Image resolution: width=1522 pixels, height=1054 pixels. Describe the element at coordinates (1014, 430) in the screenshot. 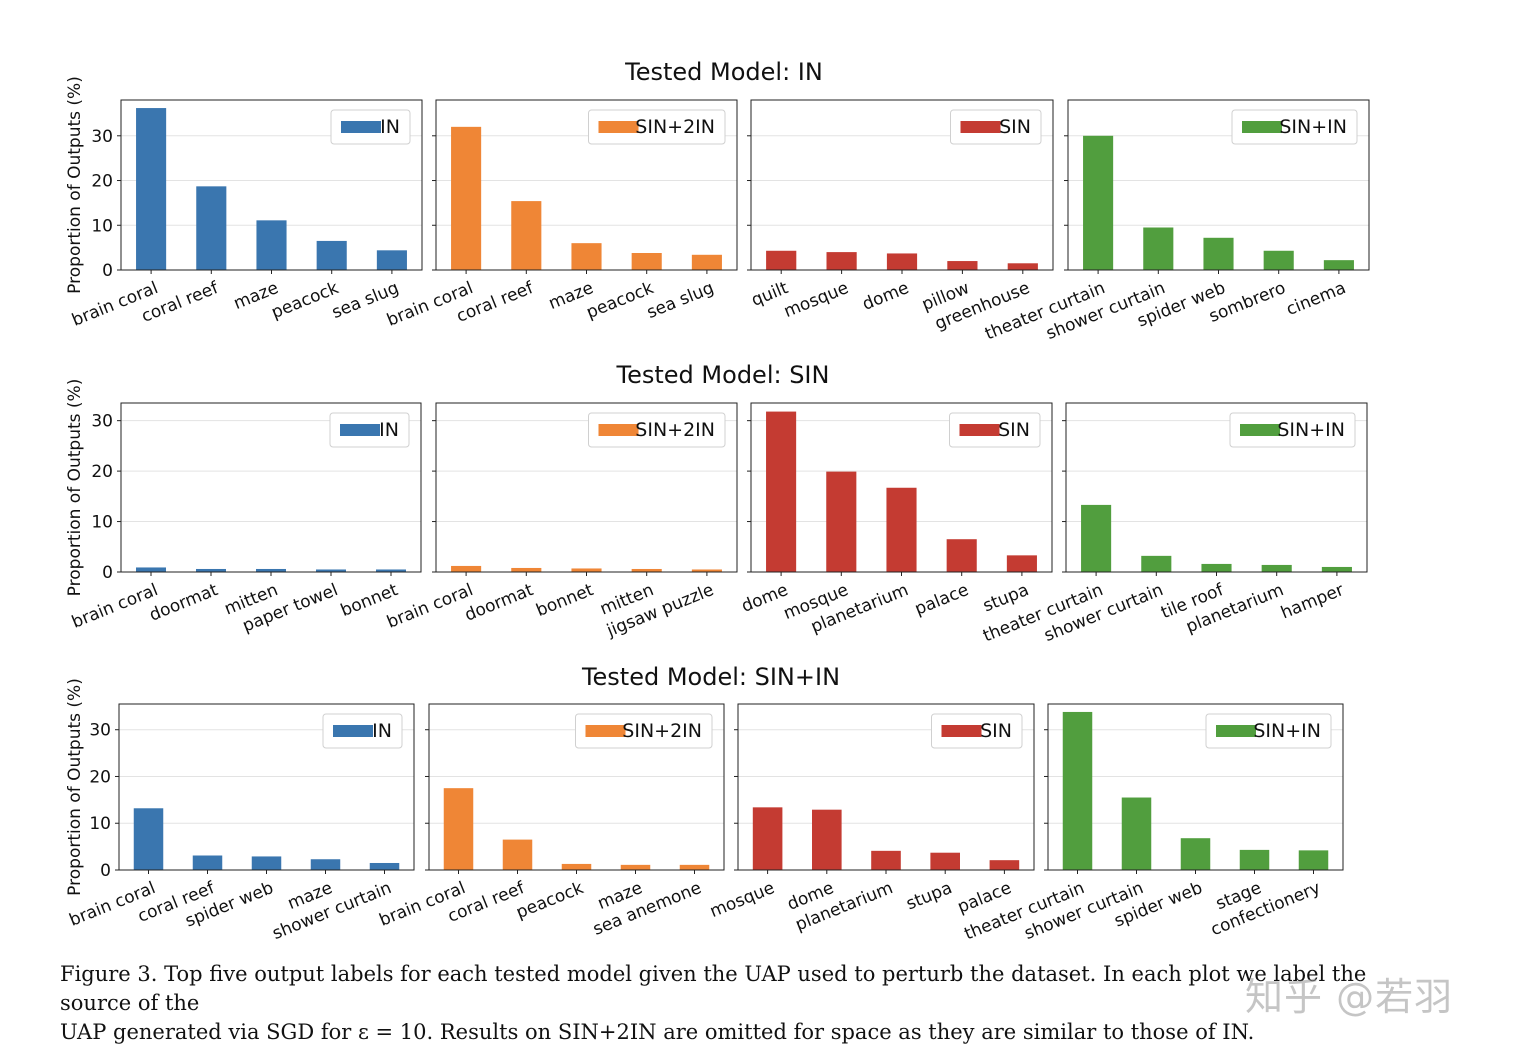

I see `legend-label: SIN` at that location.